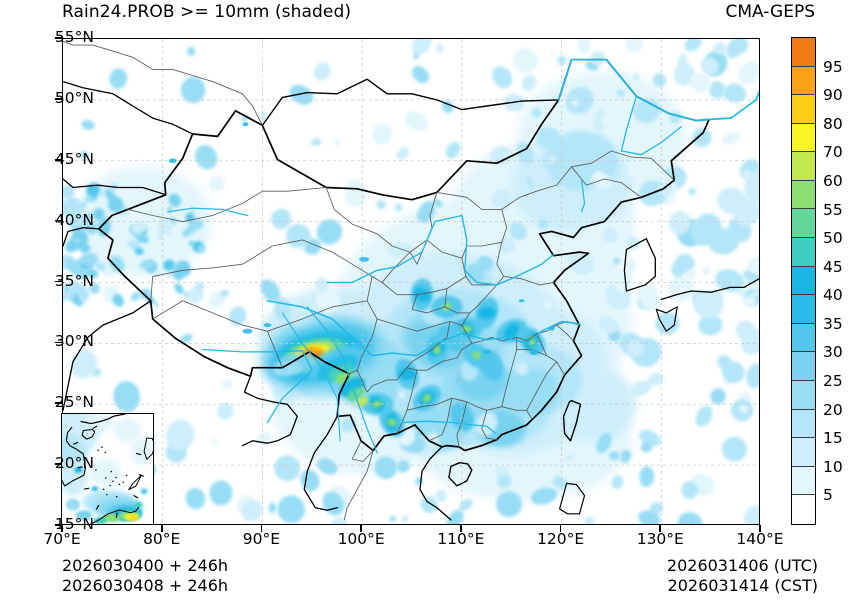 The width and height of the screenshot is (860, 610). I want to click on lon-tick-label: 100°E, so click(361, 539).